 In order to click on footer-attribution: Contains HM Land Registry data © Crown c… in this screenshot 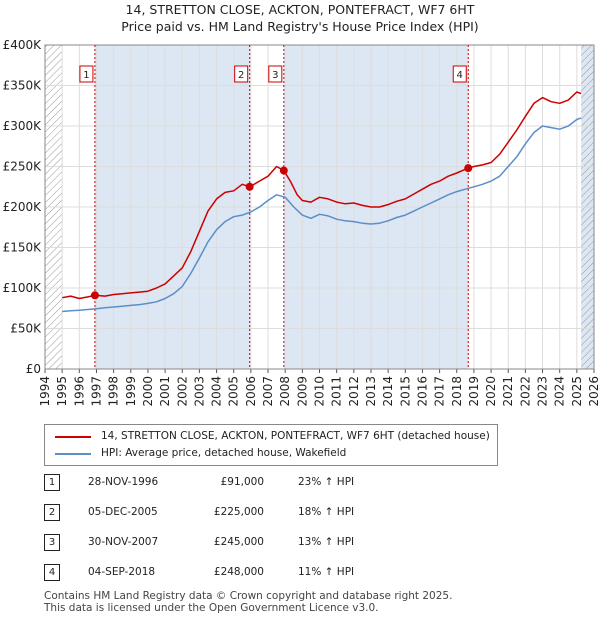, I will do `click(248, 602)`.